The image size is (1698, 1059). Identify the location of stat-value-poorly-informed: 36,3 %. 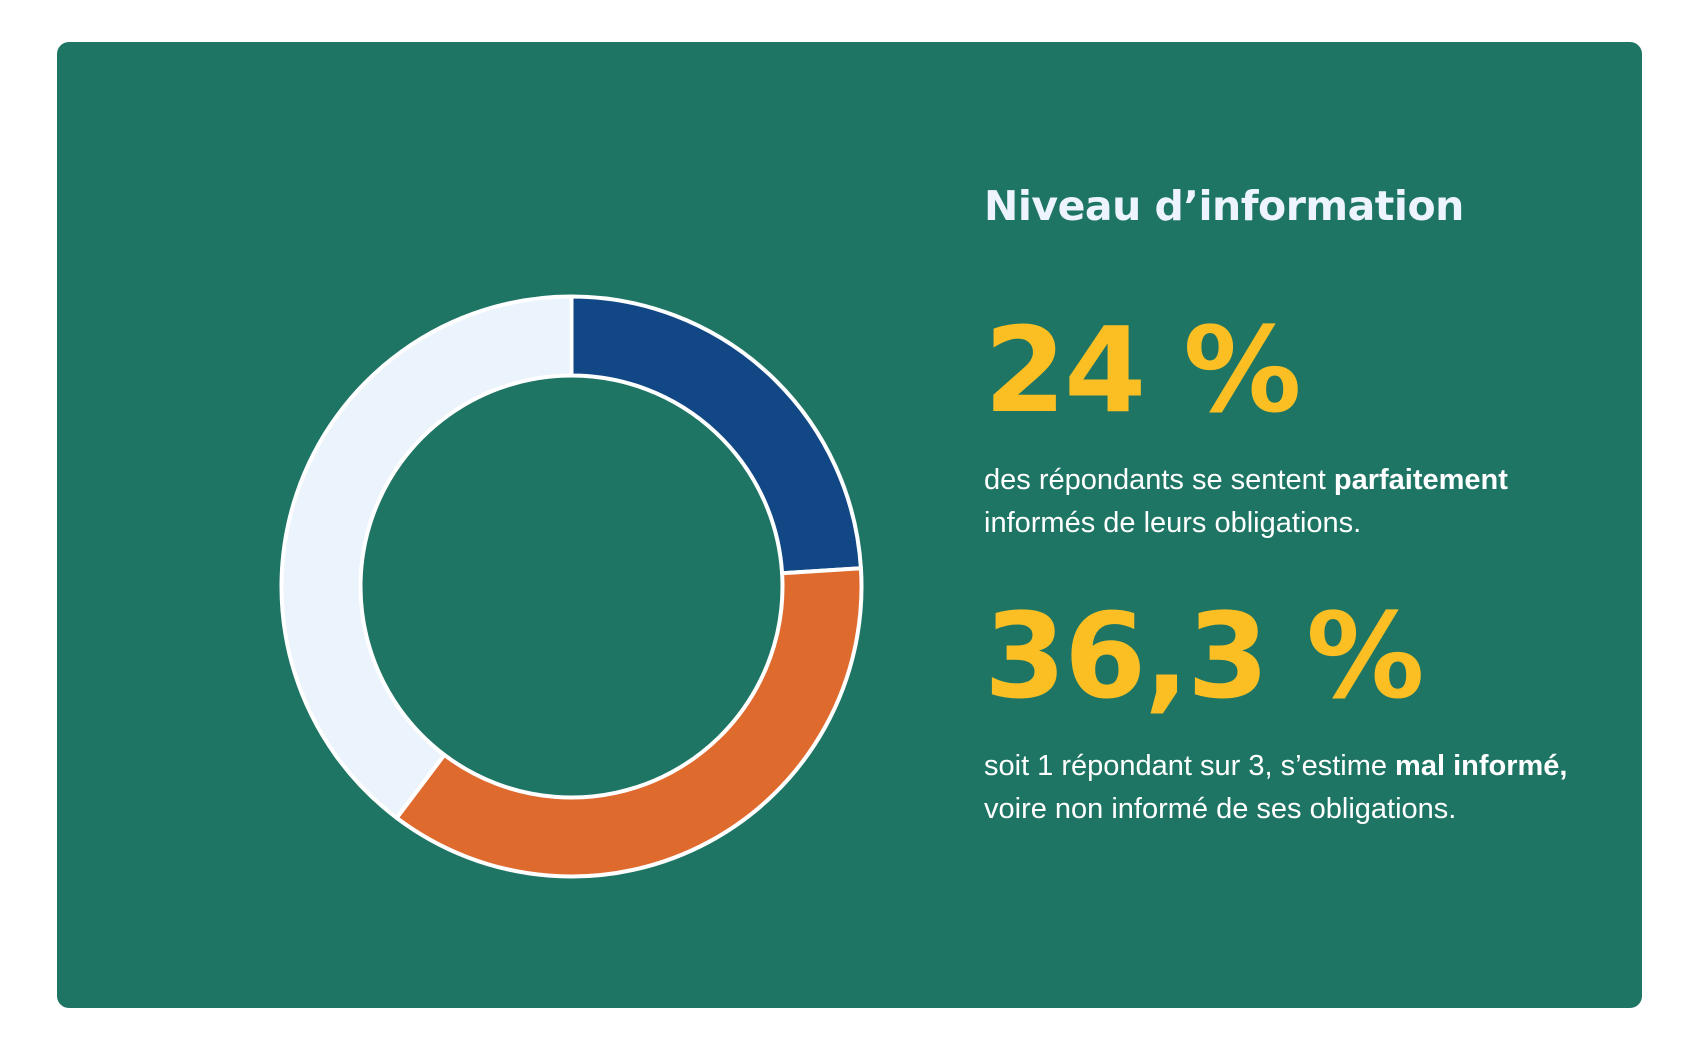
(1204, 656).